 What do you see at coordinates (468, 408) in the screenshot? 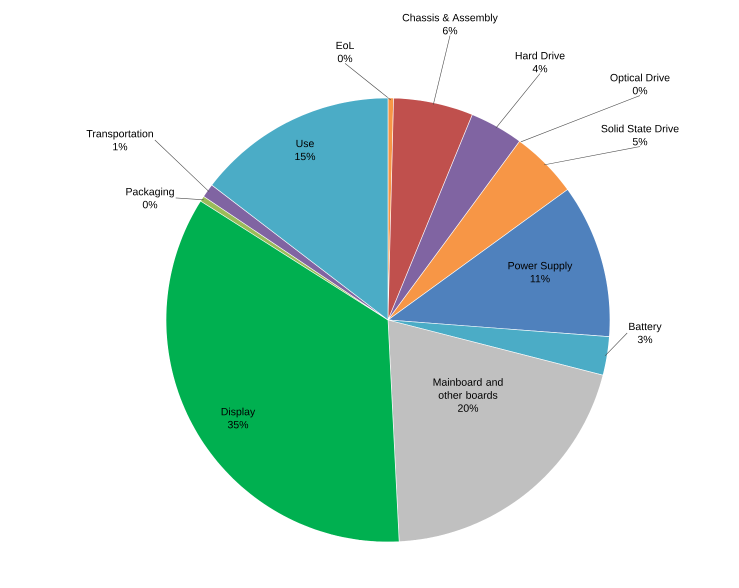
I see `data-label: 20%` at bounding box center [468, 408].